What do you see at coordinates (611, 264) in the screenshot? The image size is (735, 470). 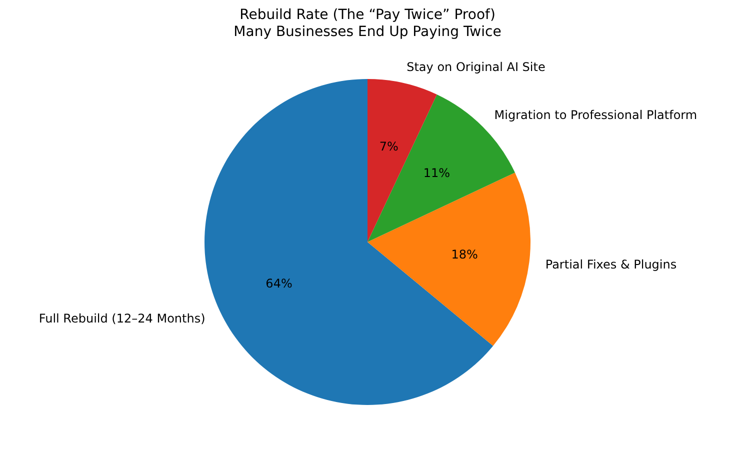 I see `slice-label: Partial Fixes & Plugins` at bounding box center [611, 264].